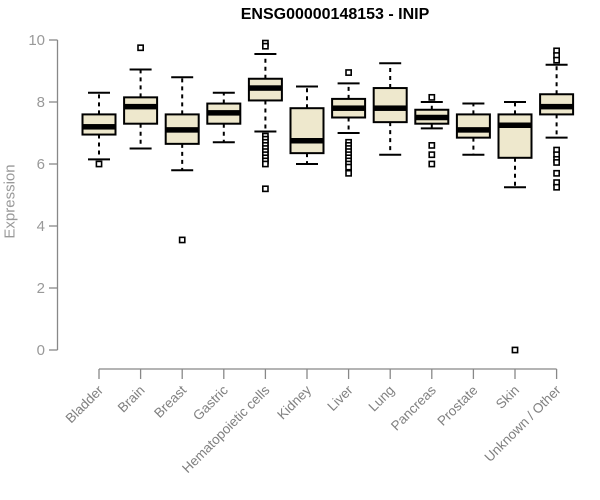  What do you see at coordinates (381, 399) in the screenshot?
I see `x-tick-label: Lung` at bounding box center [381, 399].